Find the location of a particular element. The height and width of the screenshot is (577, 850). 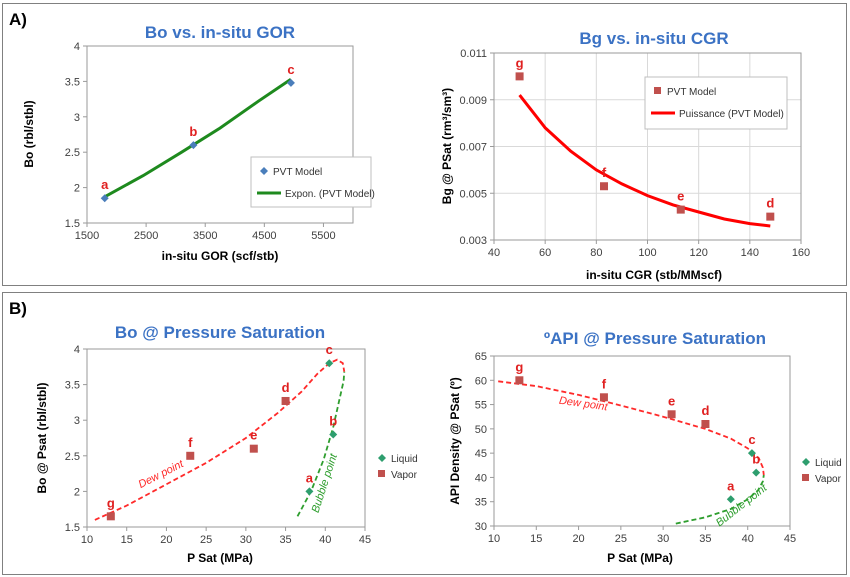

y-tick-label: 50 is located at coordinates (481, 430).